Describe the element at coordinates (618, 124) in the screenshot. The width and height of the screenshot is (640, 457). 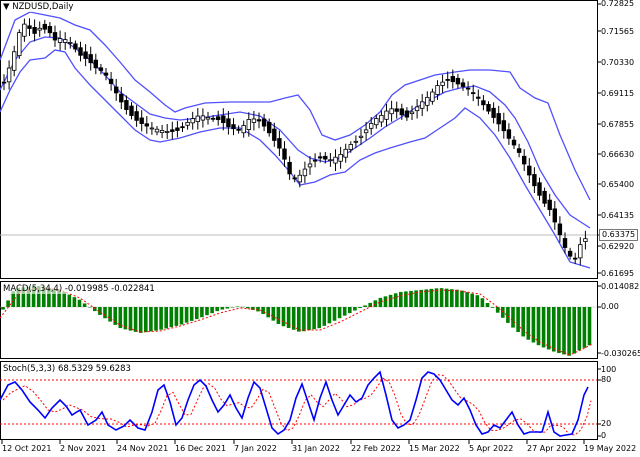
I see `price-label: 0.67855` at that location.